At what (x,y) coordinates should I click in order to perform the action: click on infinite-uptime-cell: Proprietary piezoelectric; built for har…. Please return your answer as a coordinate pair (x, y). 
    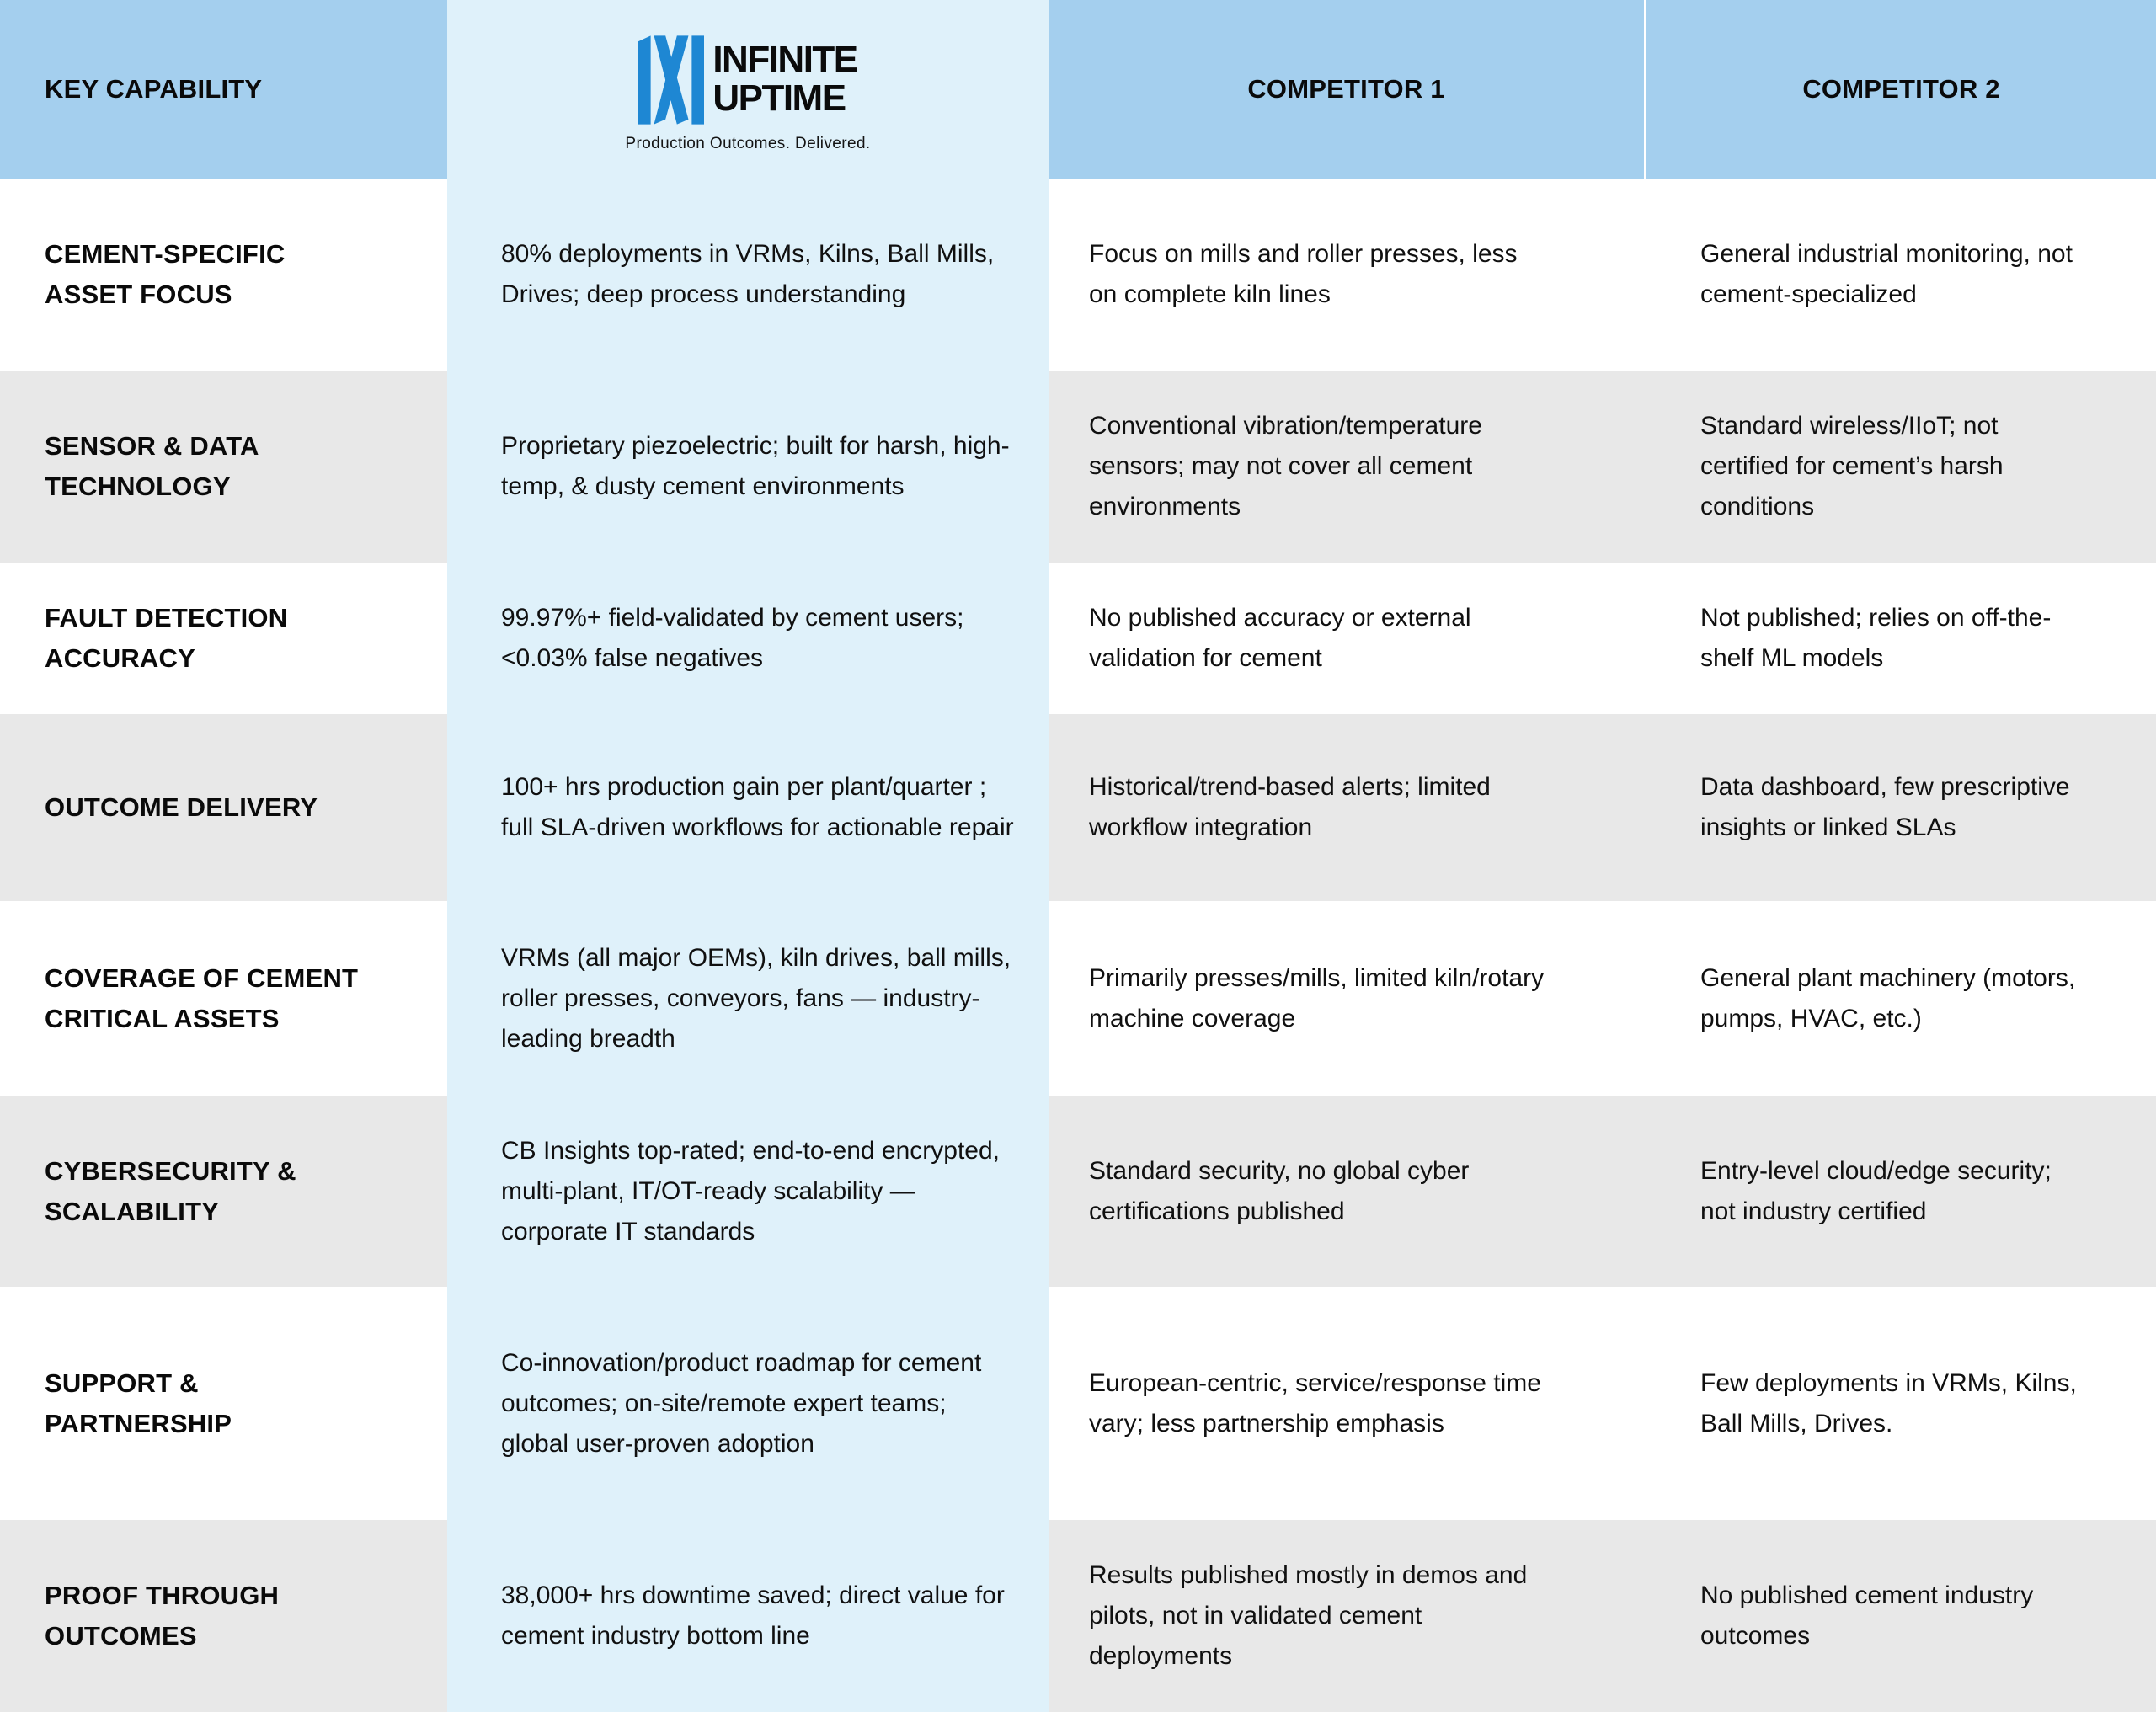
    Looking at the image, I should click on (748, 467).